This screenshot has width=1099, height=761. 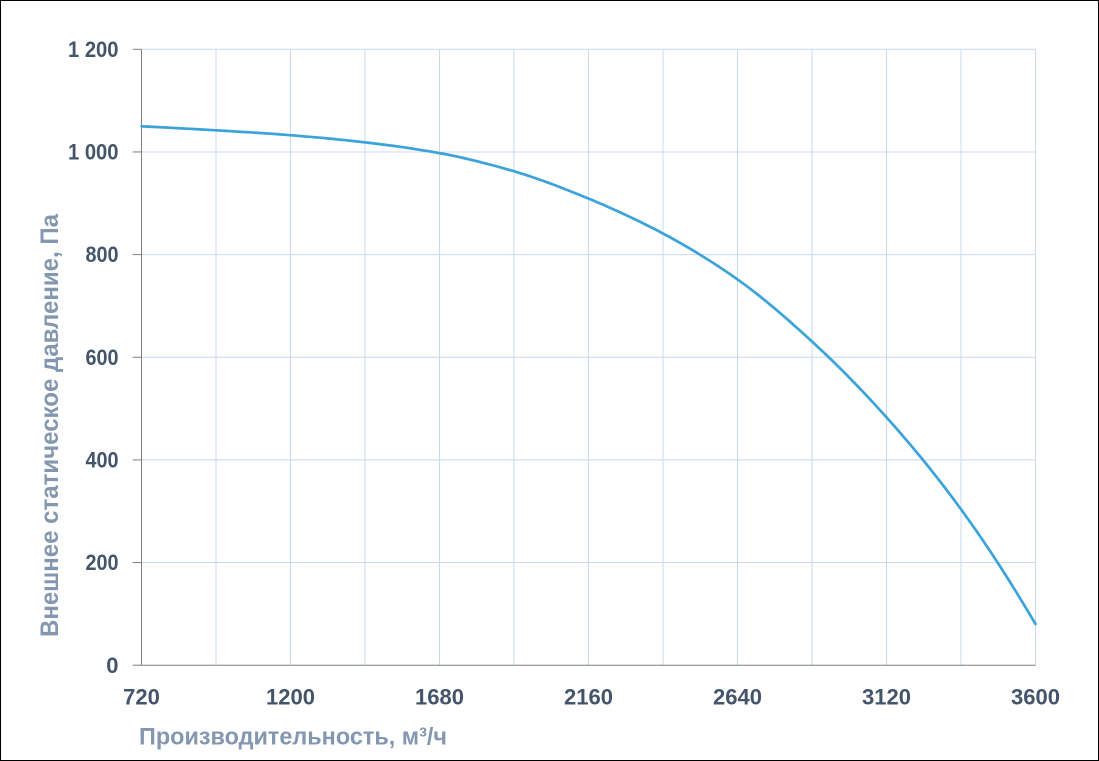 I want to click on svg-text: 0, so click(x=112, y=665).